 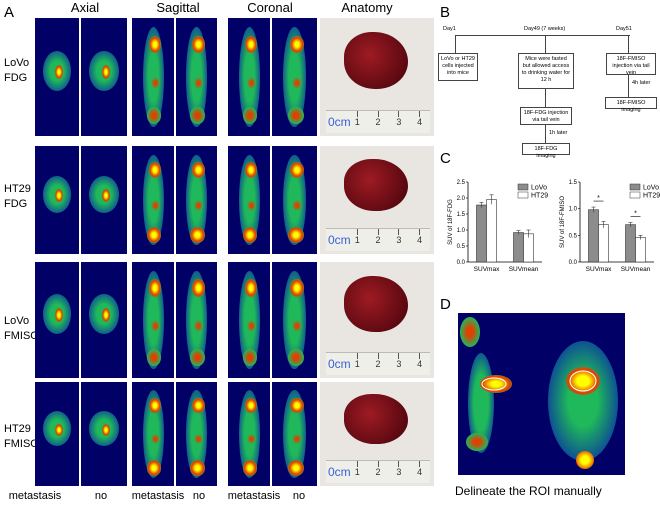 I want to click on bottom-label-no-sagittal: no, so click(x=199, y=496).